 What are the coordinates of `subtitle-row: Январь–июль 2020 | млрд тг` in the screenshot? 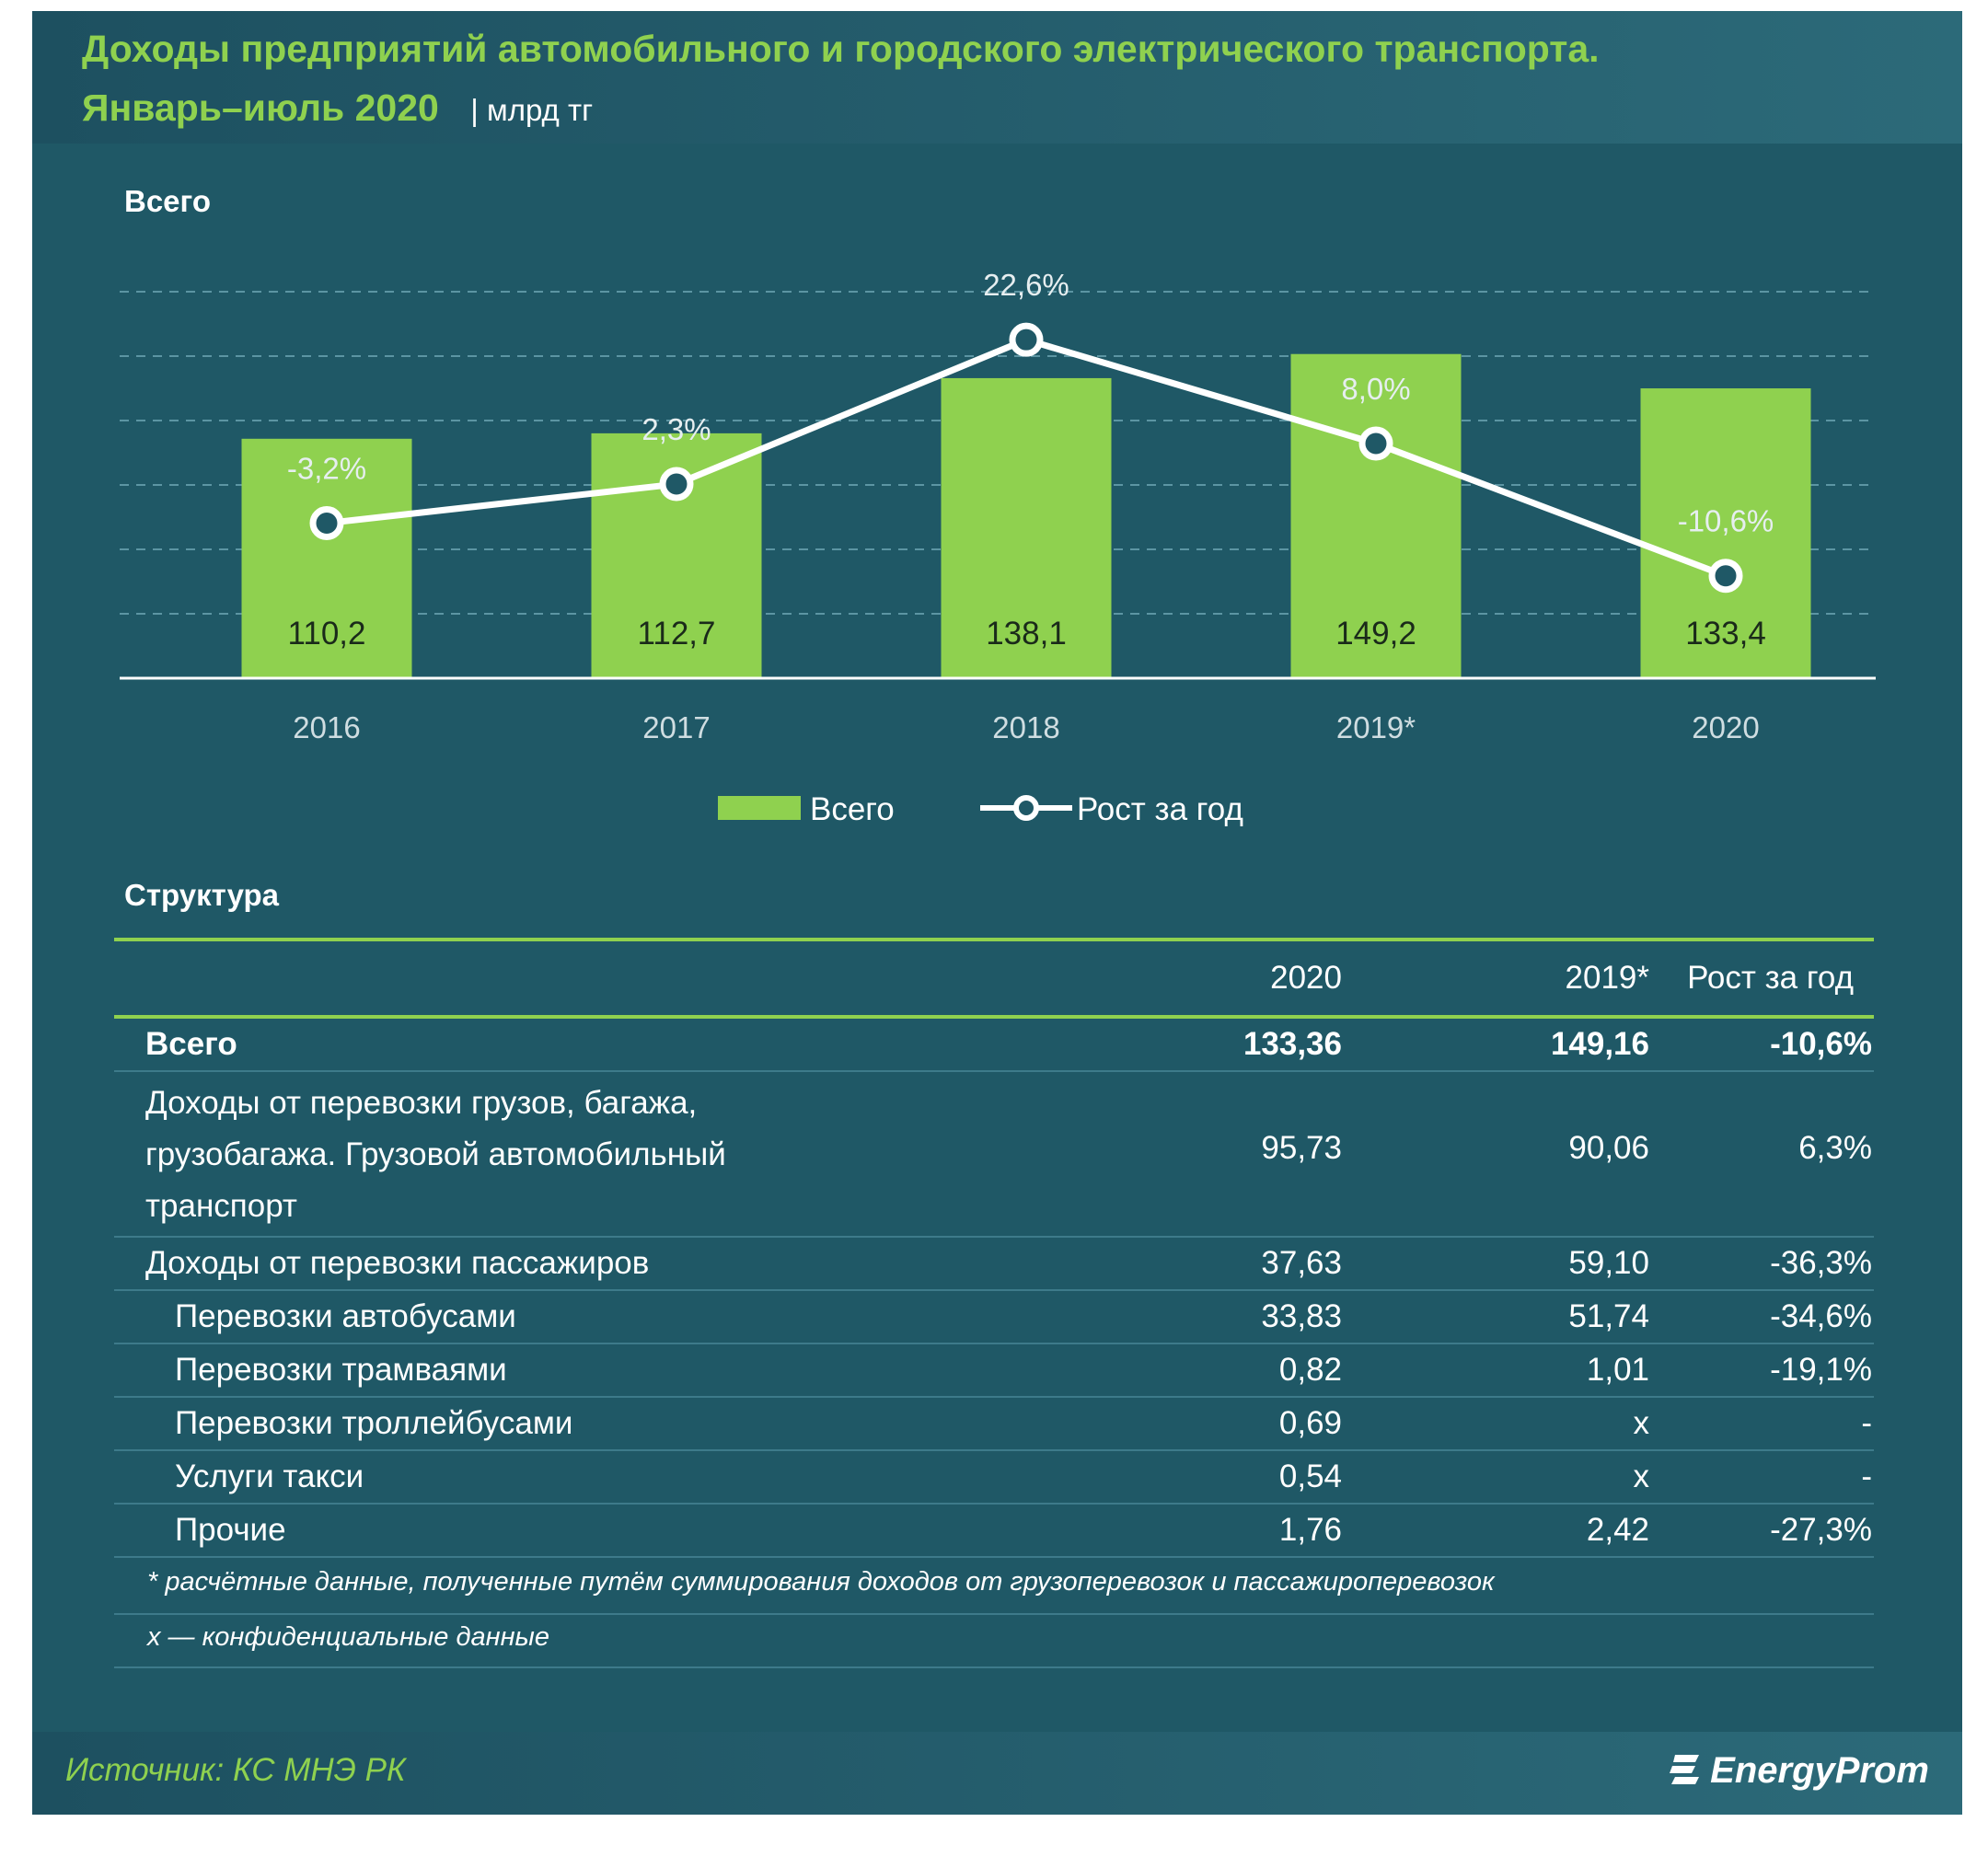 It's located at (337, 108).